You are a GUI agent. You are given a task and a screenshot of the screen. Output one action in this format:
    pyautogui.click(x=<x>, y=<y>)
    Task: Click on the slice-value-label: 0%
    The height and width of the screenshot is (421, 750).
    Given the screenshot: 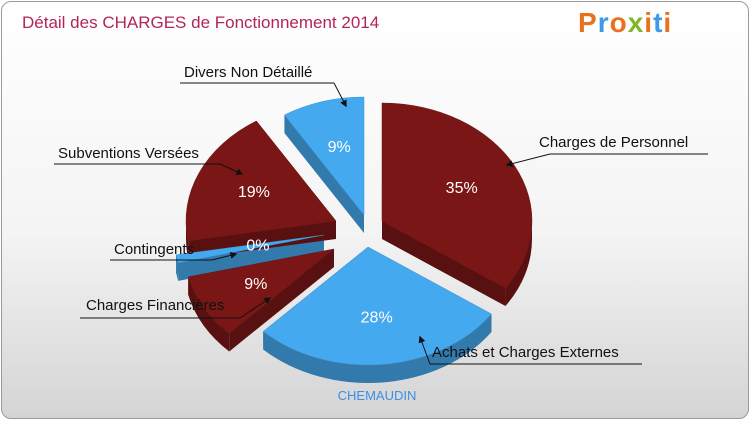 What is the action you would take?
    pyautogui.click(x=257, y=246)
    